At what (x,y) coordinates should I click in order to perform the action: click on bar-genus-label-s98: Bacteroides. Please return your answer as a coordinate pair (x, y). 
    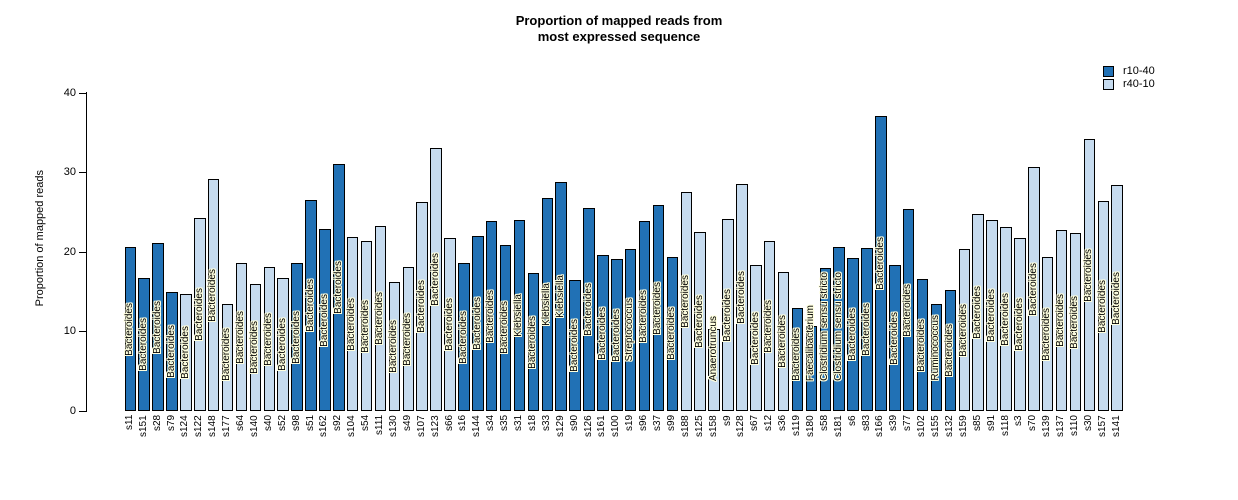
    Looking at the image, I should click on (296, 337).